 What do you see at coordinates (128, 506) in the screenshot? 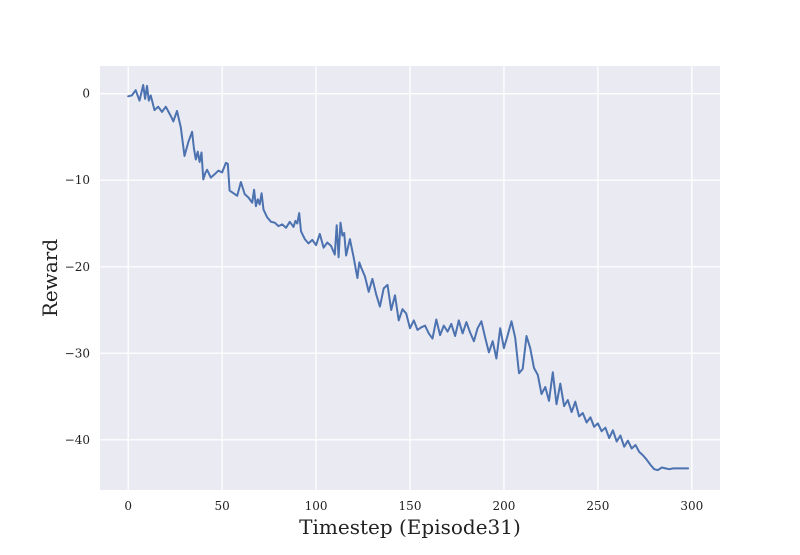
I see `x-tick-label: 0` at bounding box center [128, 506].